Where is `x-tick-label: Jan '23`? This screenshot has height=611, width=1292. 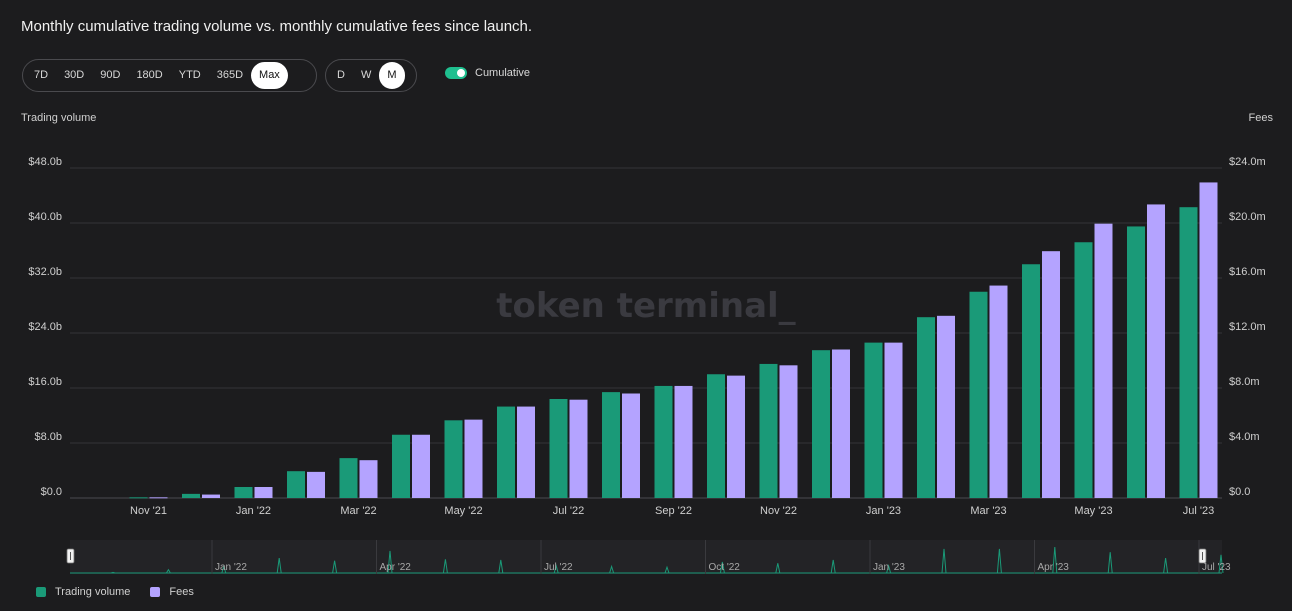 x-tick-label: Jan '23 is located at coordinates (883, 511).